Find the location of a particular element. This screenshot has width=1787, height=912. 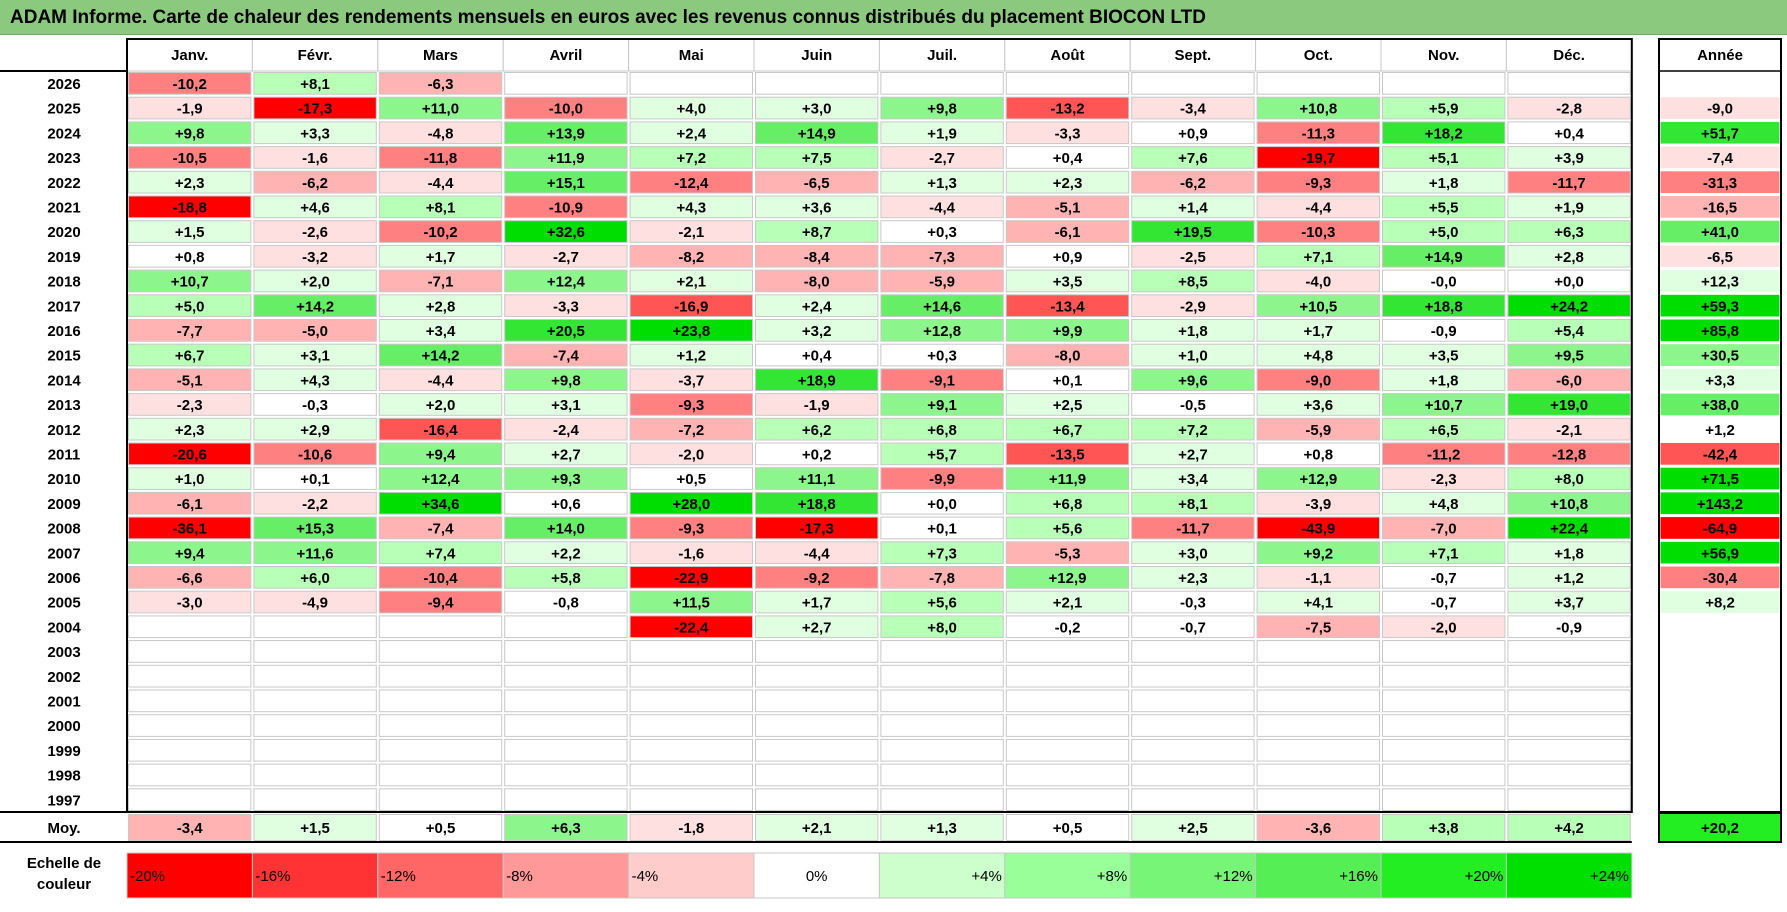

cell-value: -3,4 is located at coordinates (1193, 109).